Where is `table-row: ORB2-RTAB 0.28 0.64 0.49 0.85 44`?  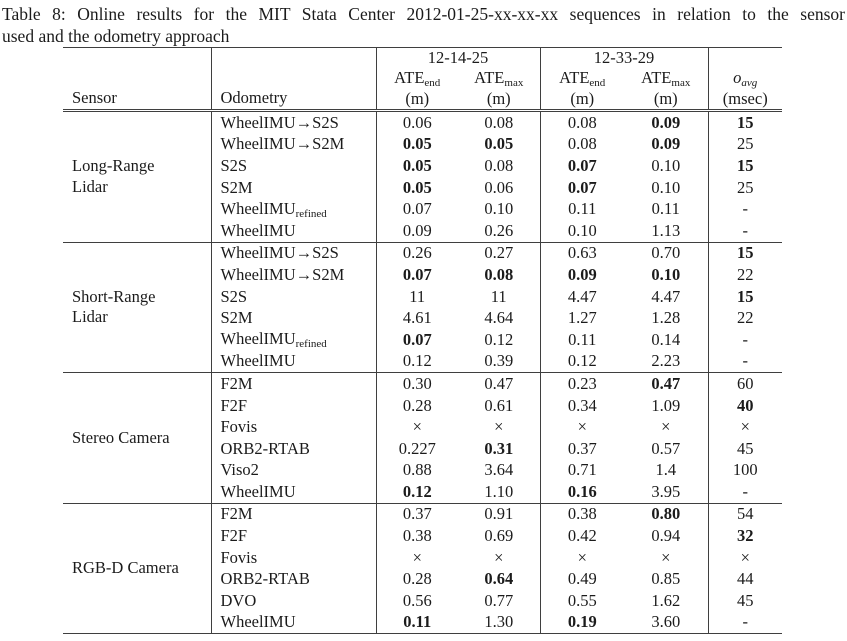
table-row: ORB2-RTAB 0.28 0.64 0.49 0.85 44 is located at coordinates (422, 579).